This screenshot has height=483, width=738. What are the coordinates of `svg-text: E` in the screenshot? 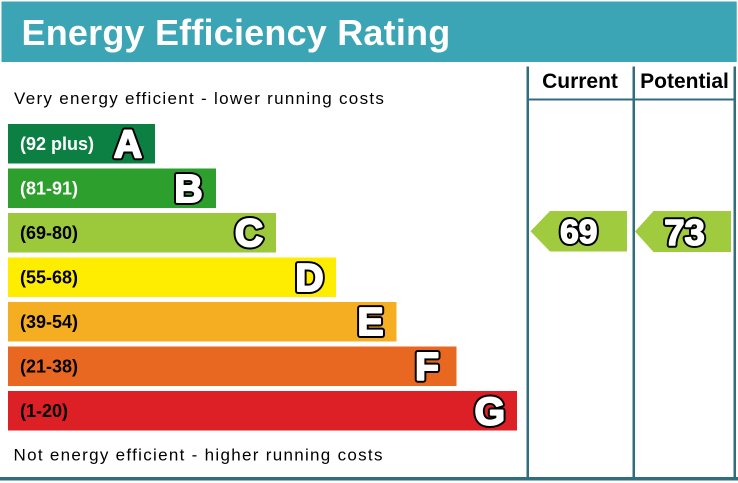 It's located at (370, 322).